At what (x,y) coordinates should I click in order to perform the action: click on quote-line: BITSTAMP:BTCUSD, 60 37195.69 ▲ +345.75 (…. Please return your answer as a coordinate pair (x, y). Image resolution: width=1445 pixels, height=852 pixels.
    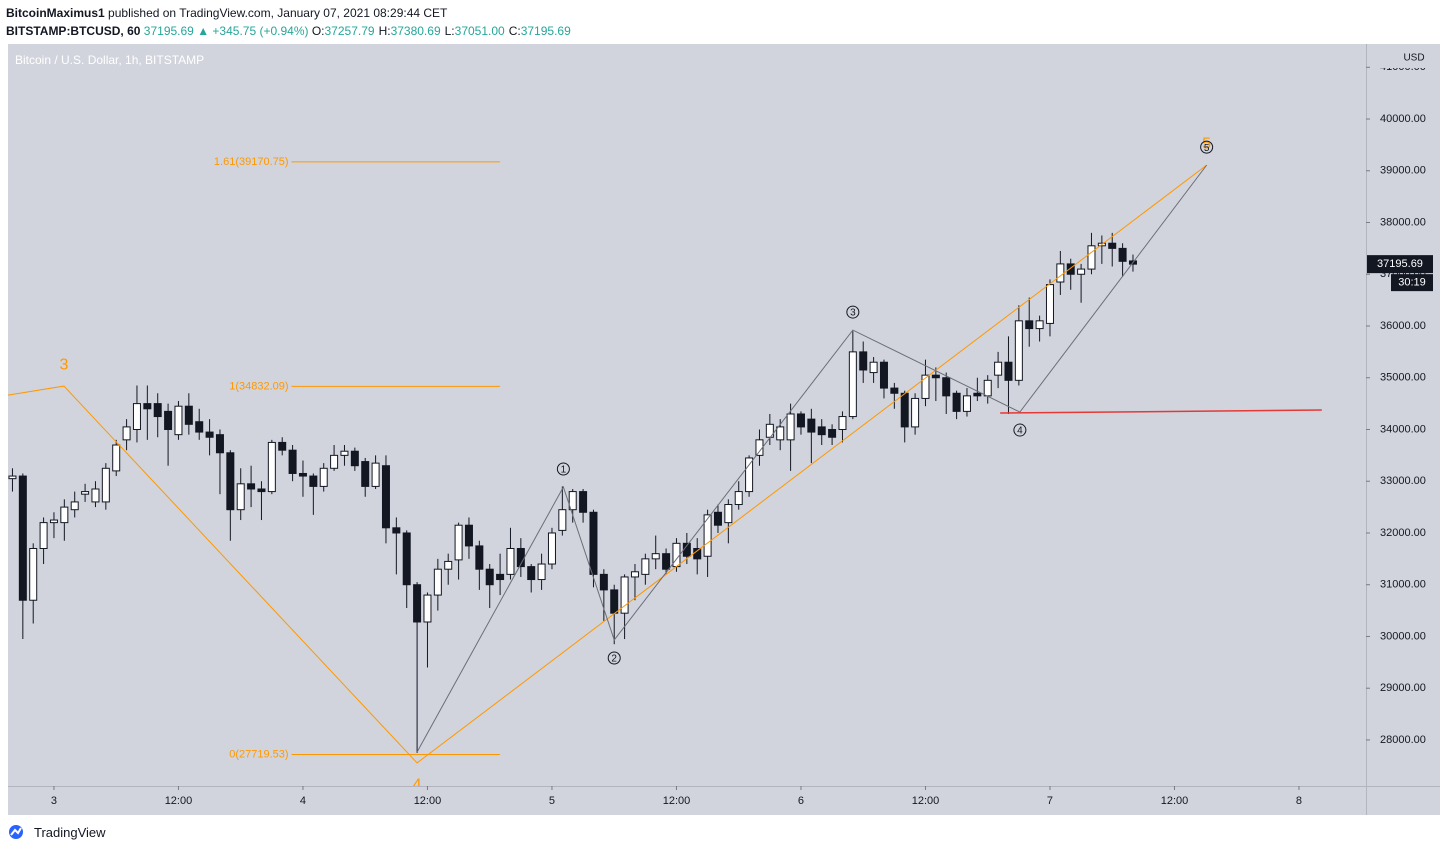
    Looking at the image, I should click on (290, 31).